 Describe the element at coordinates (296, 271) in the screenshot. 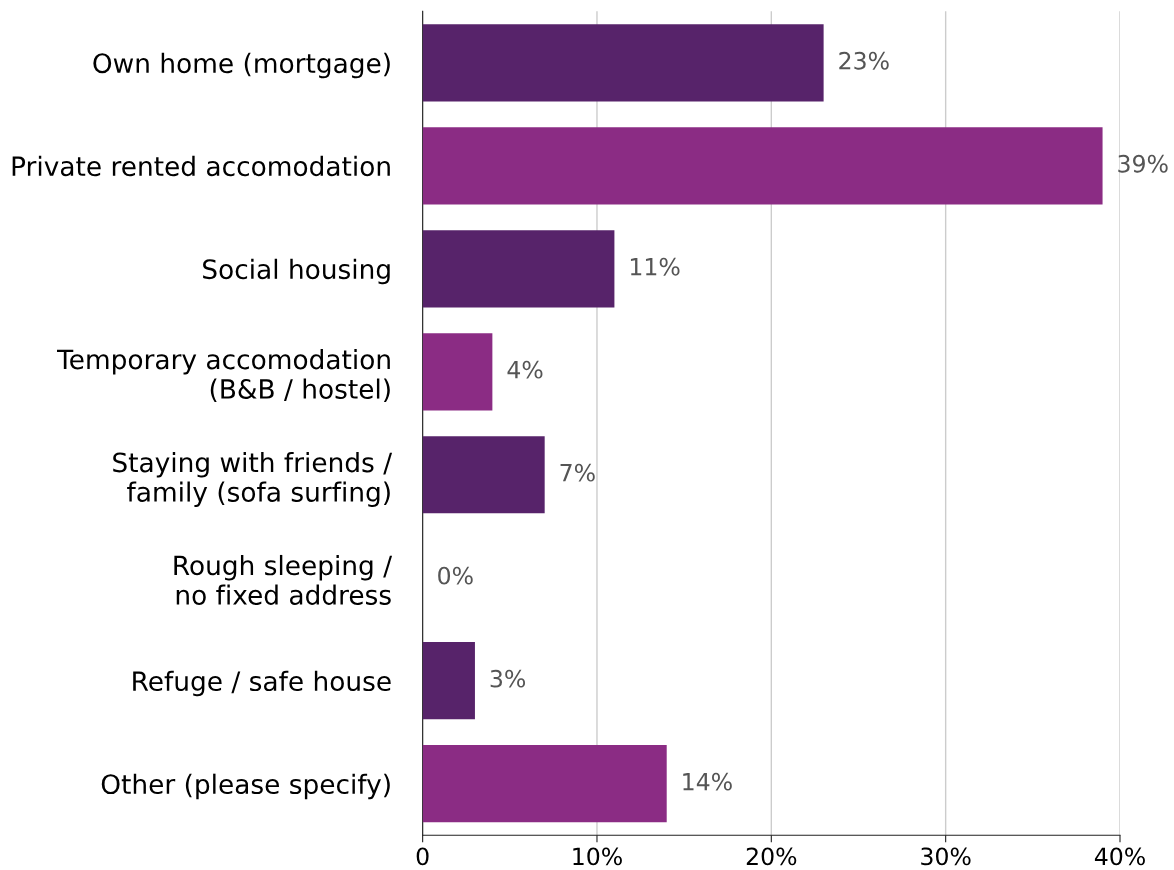

I see `y-tick-label: Social housing` at that location.